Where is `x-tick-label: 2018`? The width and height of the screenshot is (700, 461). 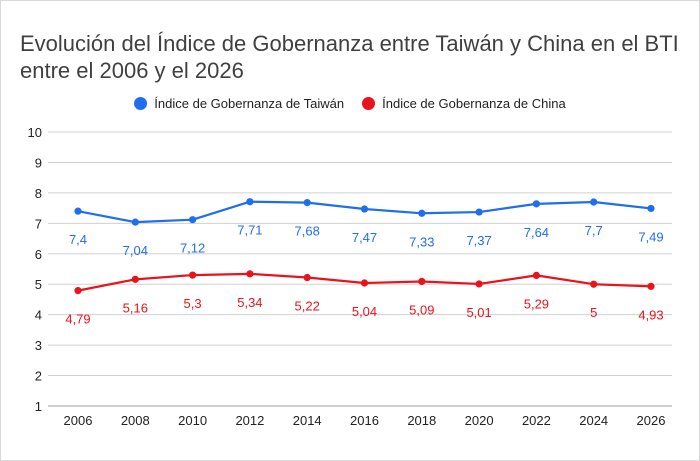 x-tick-label: 2018 is located at coordinates (421, 420).